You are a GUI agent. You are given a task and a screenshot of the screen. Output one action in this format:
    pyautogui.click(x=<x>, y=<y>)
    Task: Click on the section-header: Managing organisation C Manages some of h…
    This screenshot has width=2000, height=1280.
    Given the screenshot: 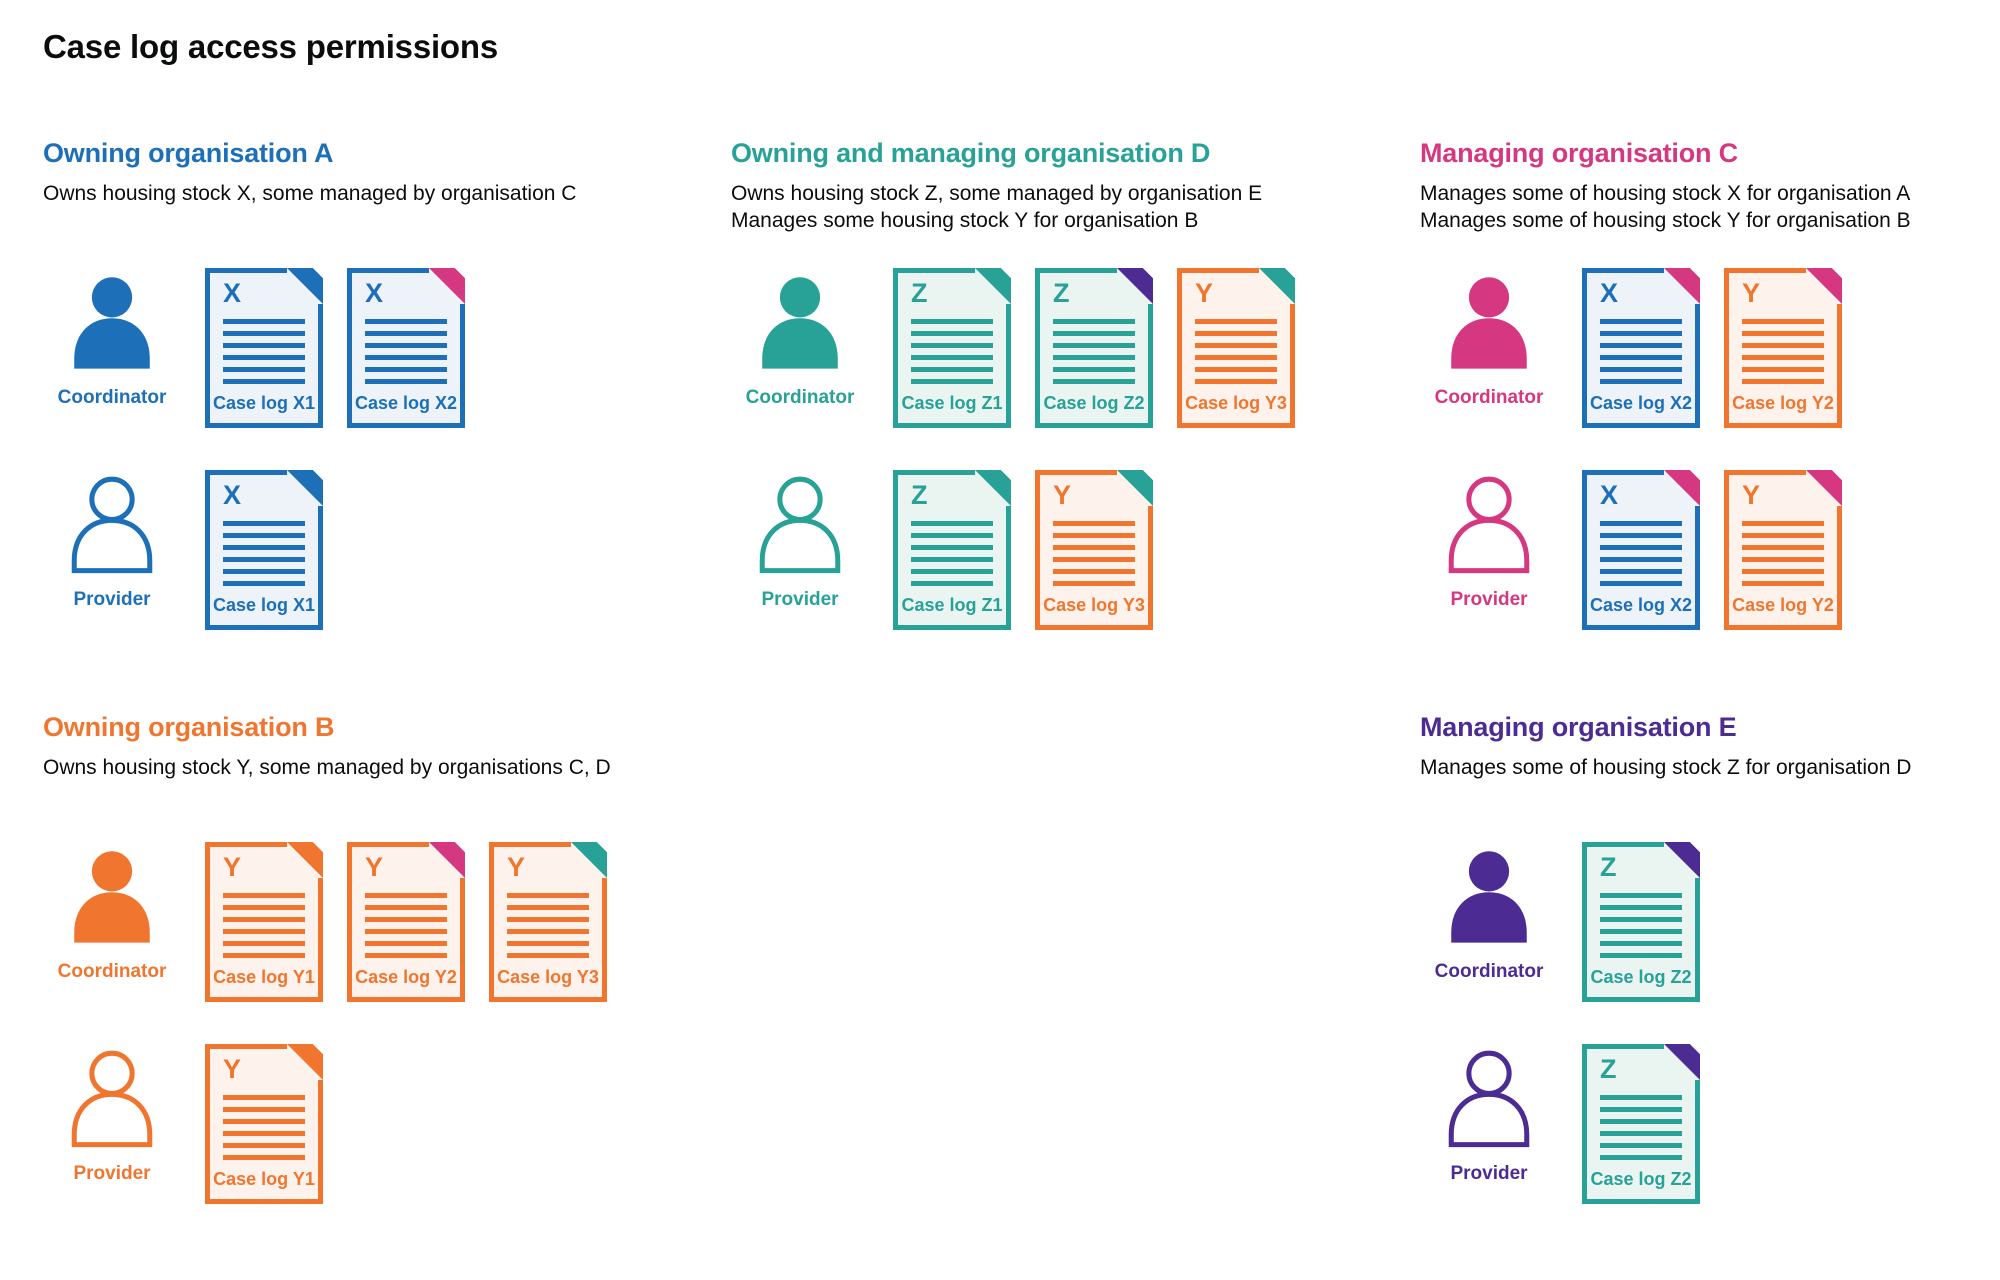 What is the action you would take?
    pyautogui.click(x=1705, y=203)
    